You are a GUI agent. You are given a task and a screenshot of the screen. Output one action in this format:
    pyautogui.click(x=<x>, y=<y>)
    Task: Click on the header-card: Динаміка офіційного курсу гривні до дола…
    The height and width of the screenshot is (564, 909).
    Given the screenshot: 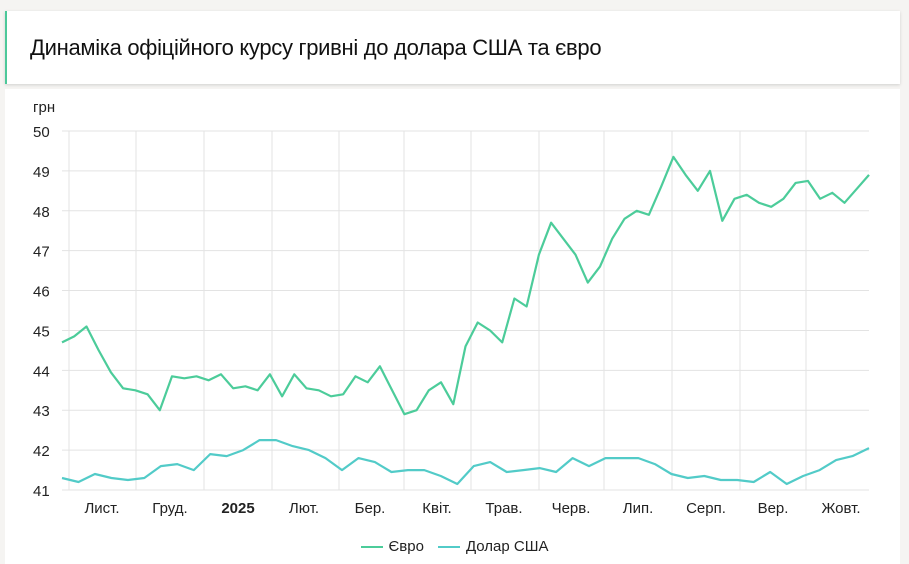 What is the action you would take?
    pyautogui.click(x=452, y=47)
    